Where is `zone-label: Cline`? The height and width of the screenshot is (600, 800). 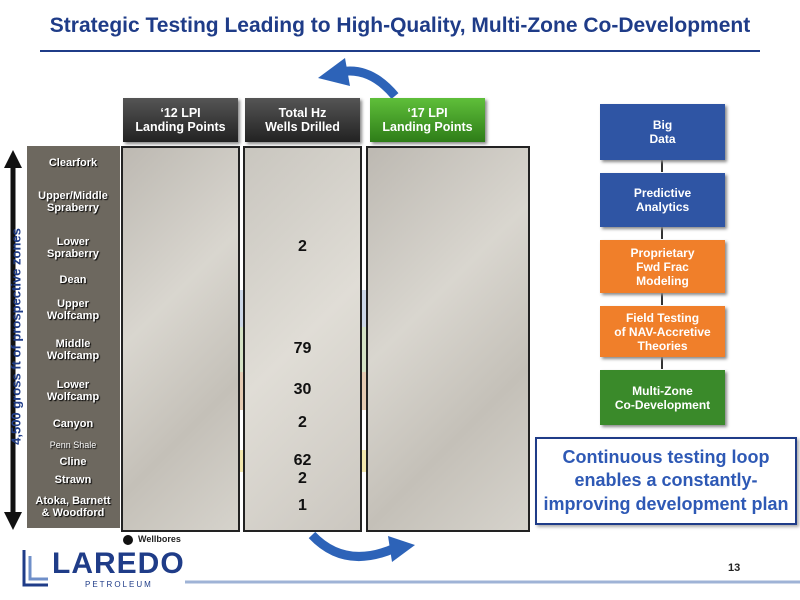
zone-label: Cline is located at coordinates (73, 461).